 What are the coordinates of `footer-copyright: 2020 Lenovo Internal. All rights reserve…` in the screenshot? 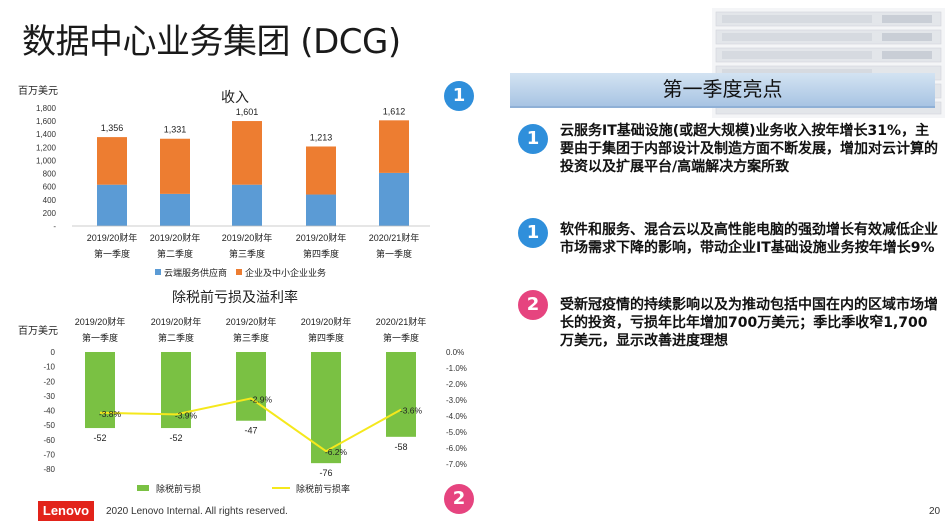 It's located at (197, 511).